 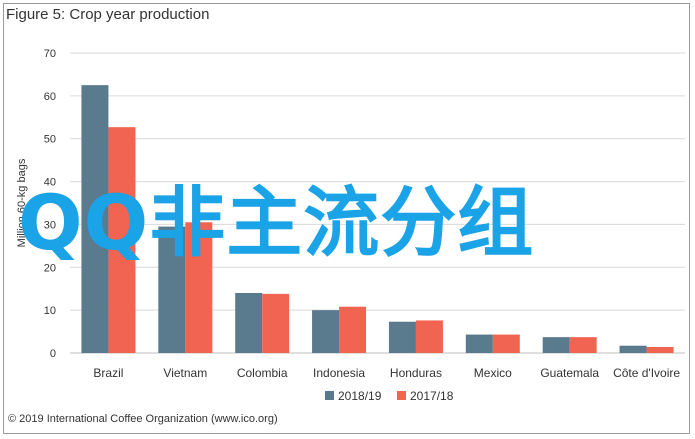 What do you see at coordinates (569, 373) in the screenshot?
I see `x-tick-label: Guatemala` at bounding box center [569, 373].